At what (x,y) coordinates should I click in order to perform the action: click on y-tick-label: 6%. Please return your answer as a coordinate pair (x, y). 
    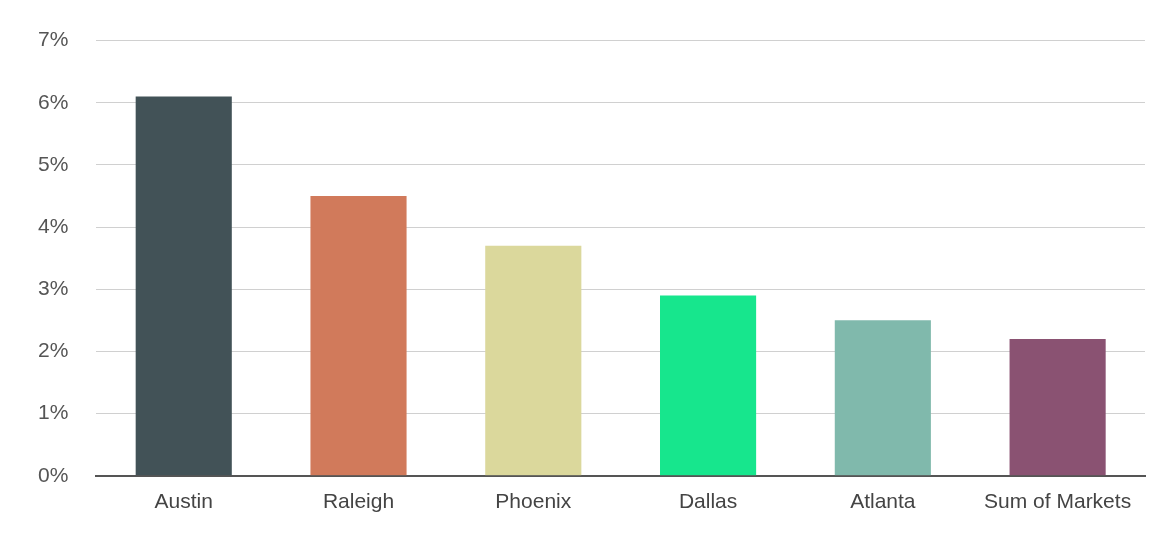
    Looking at the image, I should click on (53, 101).